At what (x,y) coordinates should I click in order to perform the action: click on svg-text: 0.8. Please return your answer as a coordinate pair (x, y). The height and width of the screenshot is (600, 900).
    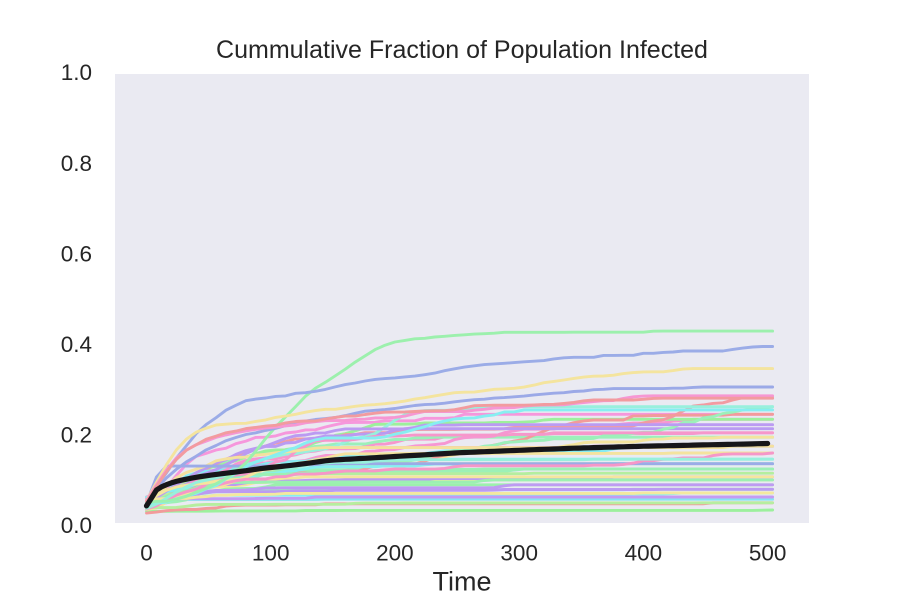
    Looking at the image, I should click on (76, 163).